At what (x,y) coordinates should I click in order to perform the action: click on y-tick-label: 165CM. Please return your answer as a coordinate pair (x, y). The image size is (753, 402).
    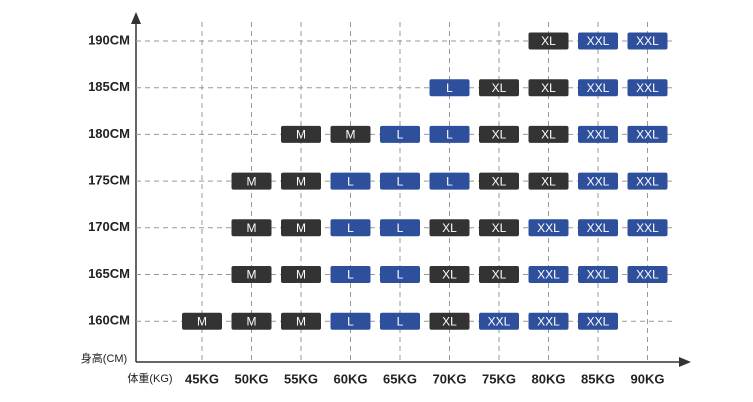
    Looking at the image, I should click on (109, 273).